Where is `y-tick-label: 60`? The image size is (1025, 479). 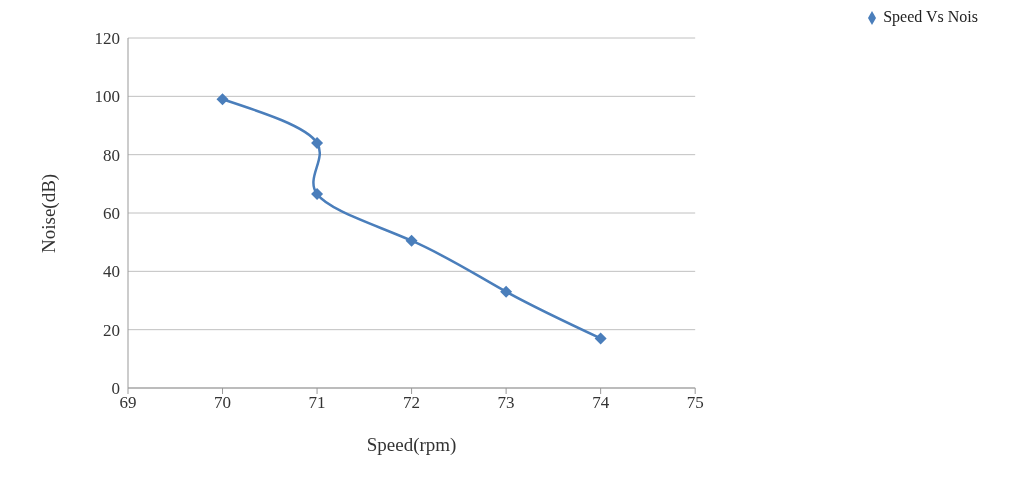
y-tick-label: 60 is located at coordinates (111, 214).